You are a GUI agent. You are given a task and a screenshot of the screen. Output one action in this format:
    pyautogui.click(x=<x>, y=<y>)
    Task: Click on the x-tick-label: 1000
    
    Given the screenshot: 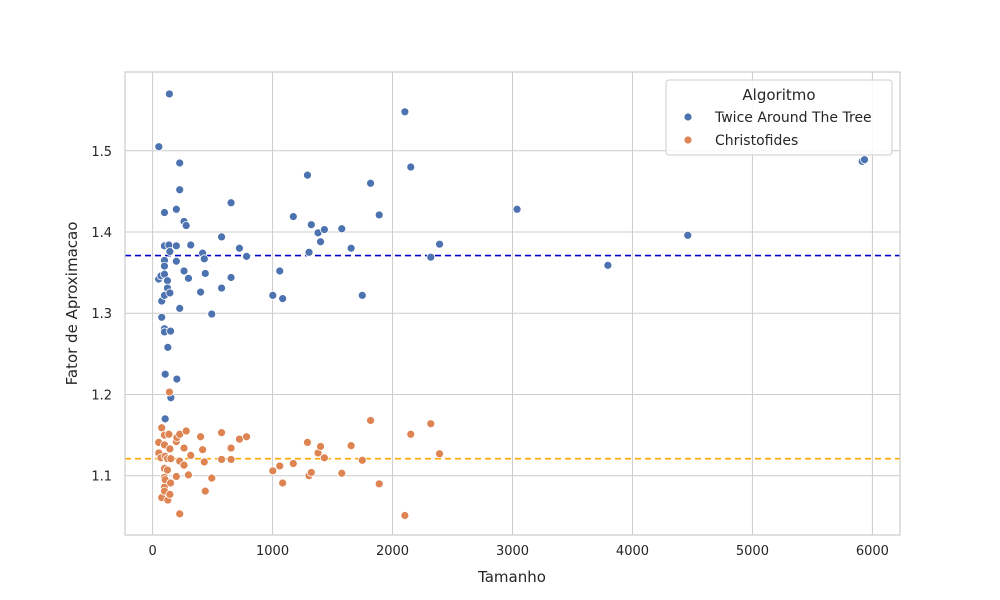 What is the action you would take?
    pyautogui.click(x=272, y=551)
    